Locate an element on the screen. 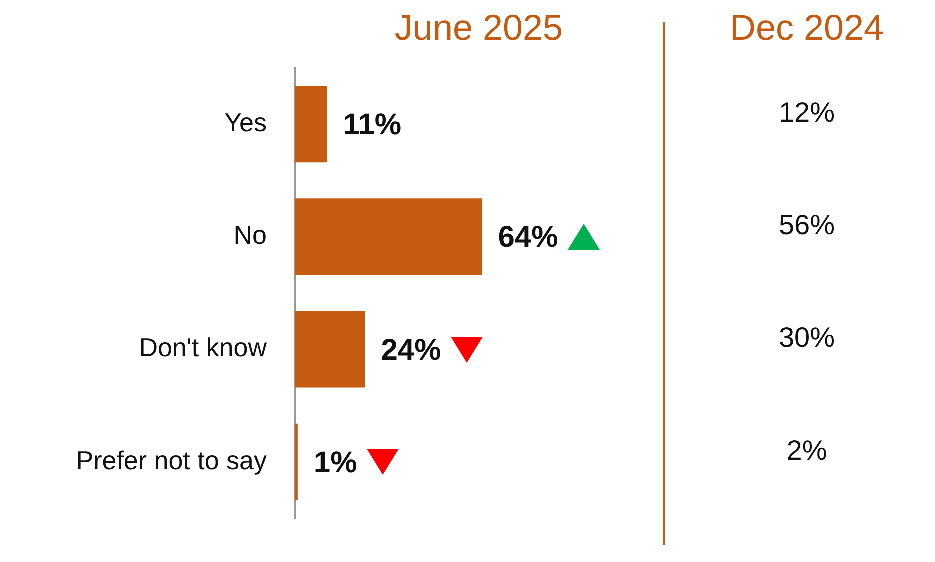 The height and width of the screenshot is (562, 935). y-tick-label: Don't know is located at coordinates (203, 347).